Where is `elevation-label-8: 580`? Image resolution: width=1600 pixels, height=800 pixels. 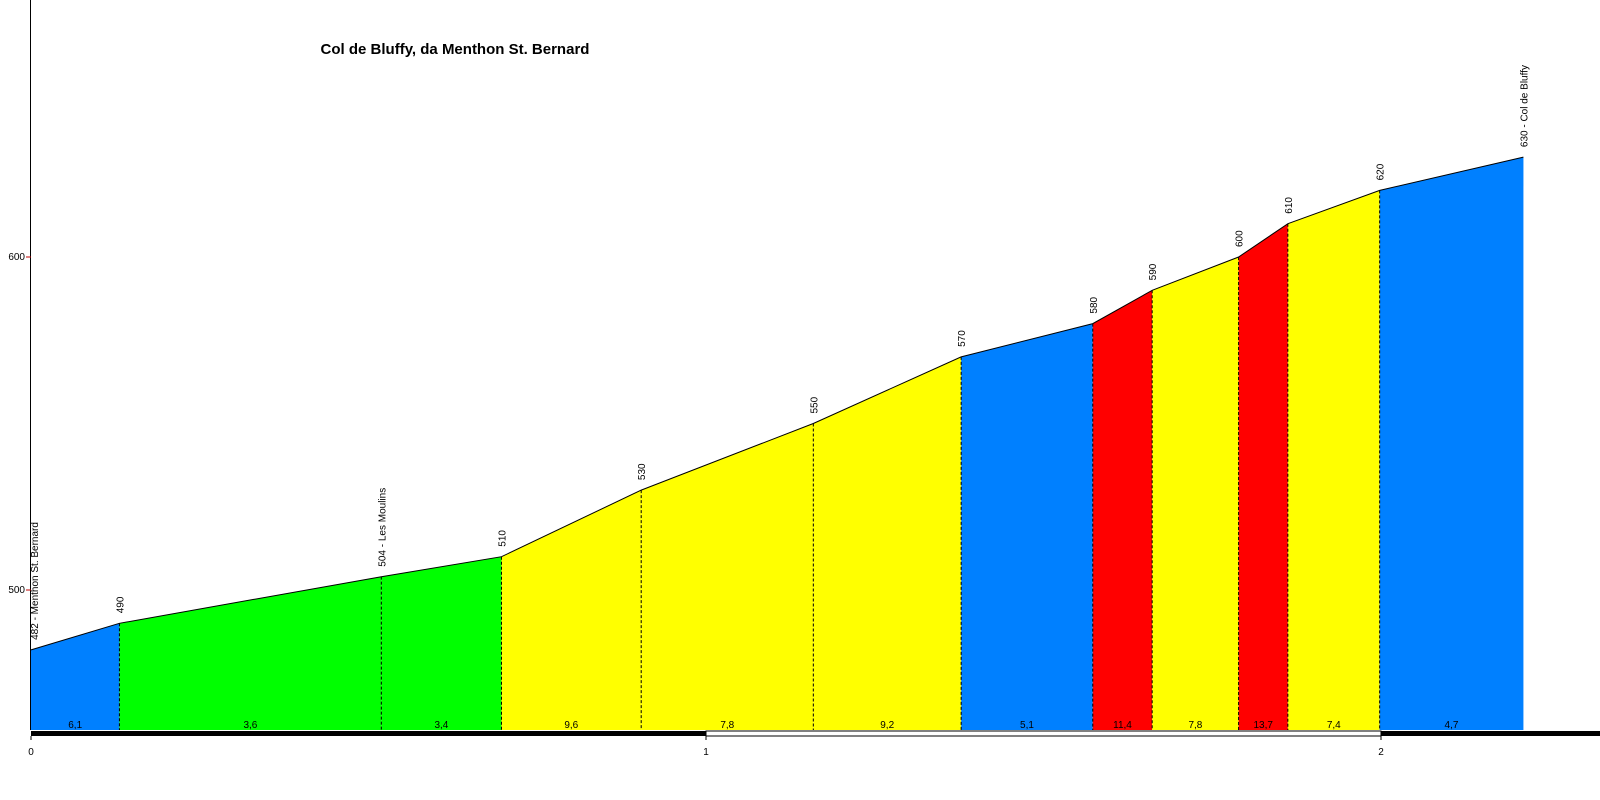
elevation-label-8: 580 is located at coordinates (1094, 304).